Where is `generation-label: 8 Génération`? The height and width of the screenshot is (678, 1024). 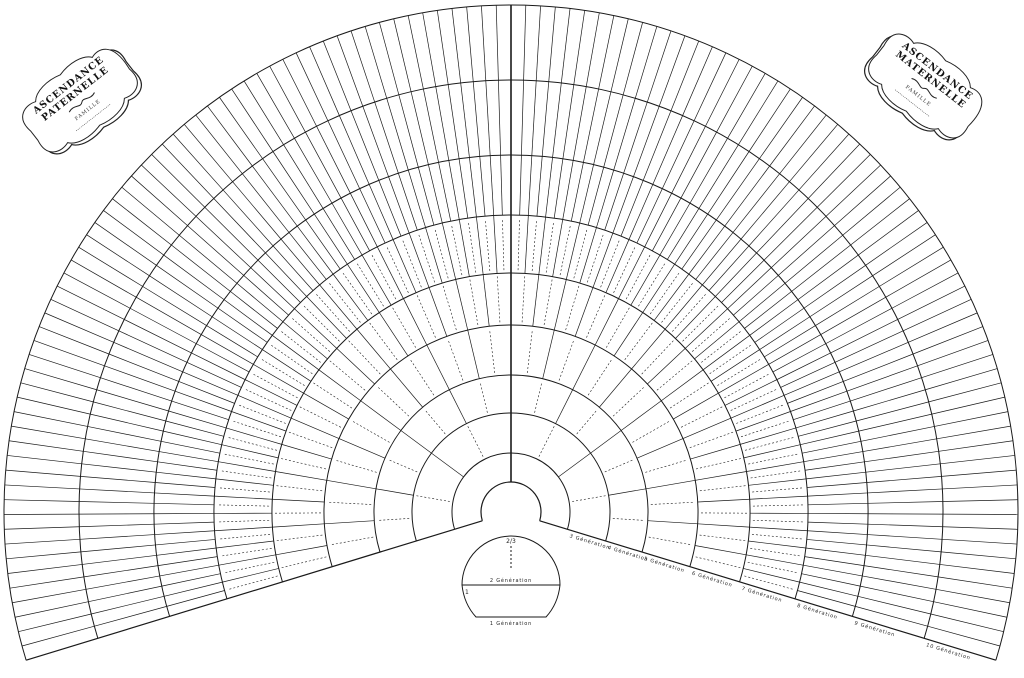 generation-label: 8 Génération is located at coordinates (817, 611).